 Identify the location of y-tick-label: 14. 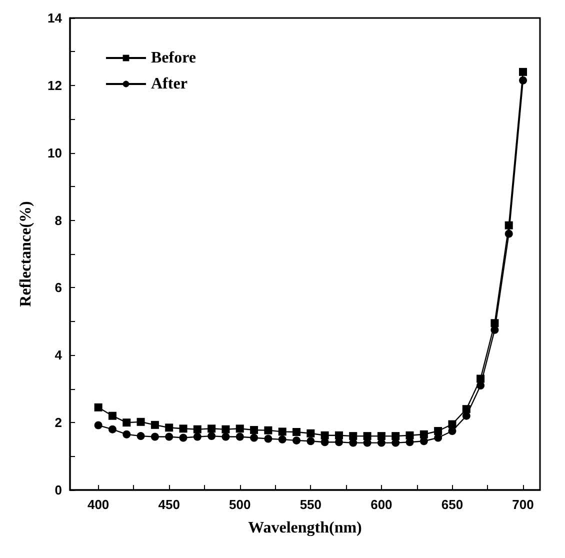
(55, 18).